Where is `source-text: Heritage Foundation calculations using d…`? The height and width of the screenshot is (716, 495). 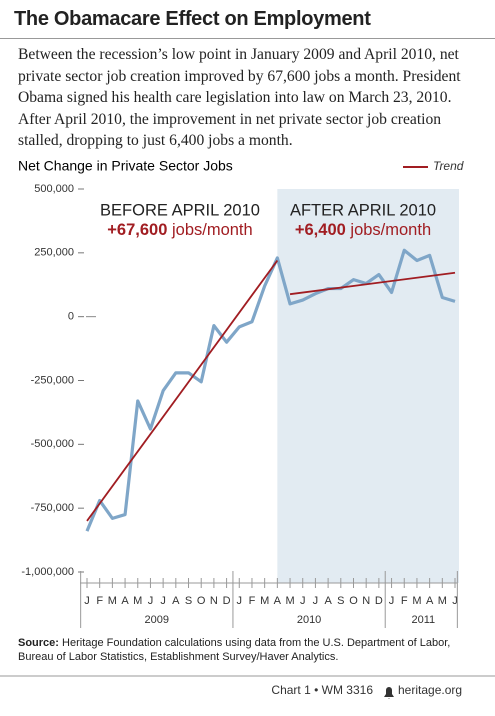
source-text: Heritage Foundation calculations using d… is located at coordinates (234, 650).